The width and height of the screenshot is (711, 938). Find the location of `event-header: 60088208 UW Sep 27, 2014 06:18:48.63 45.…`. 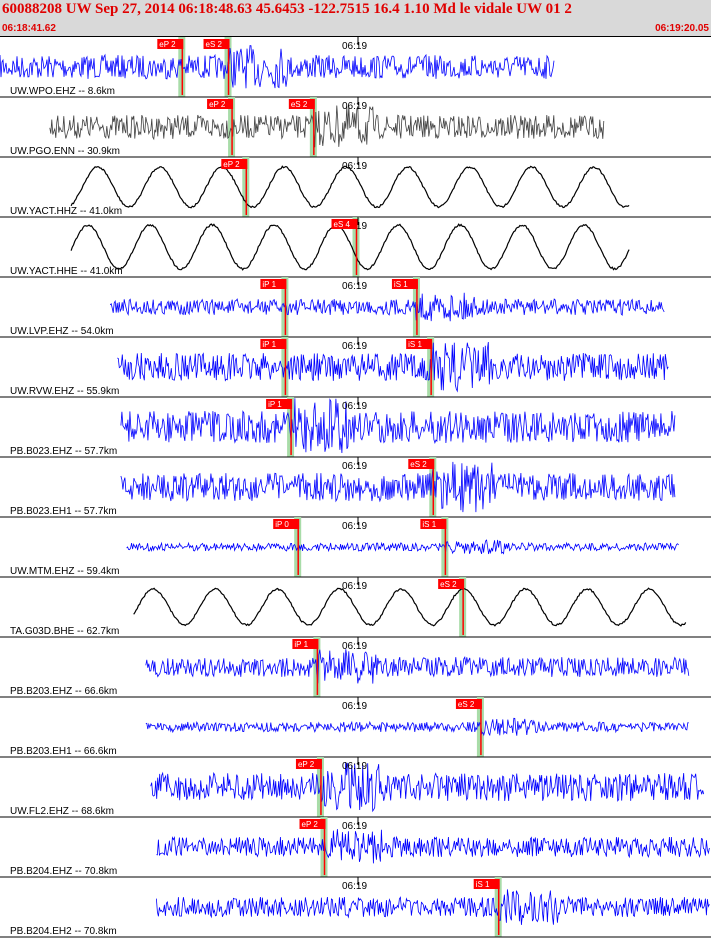

event-header: 60088208 UW Sep 27, 2014 06:18:48.63 45.… is located at coordinates (355, 18).